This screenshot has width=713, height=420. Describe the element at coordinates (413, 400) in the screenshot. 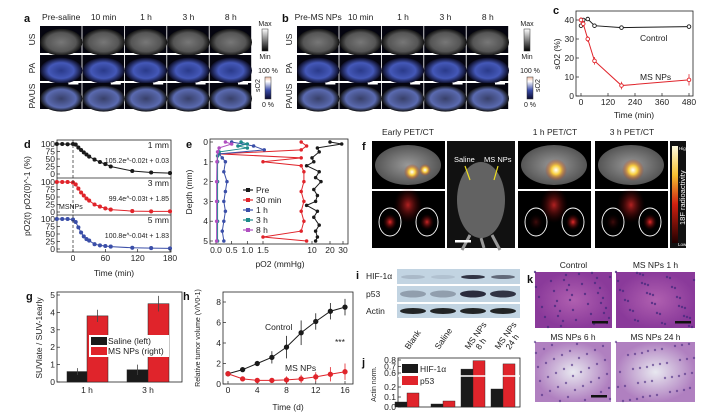

I see `chart-j-bar` at that location.